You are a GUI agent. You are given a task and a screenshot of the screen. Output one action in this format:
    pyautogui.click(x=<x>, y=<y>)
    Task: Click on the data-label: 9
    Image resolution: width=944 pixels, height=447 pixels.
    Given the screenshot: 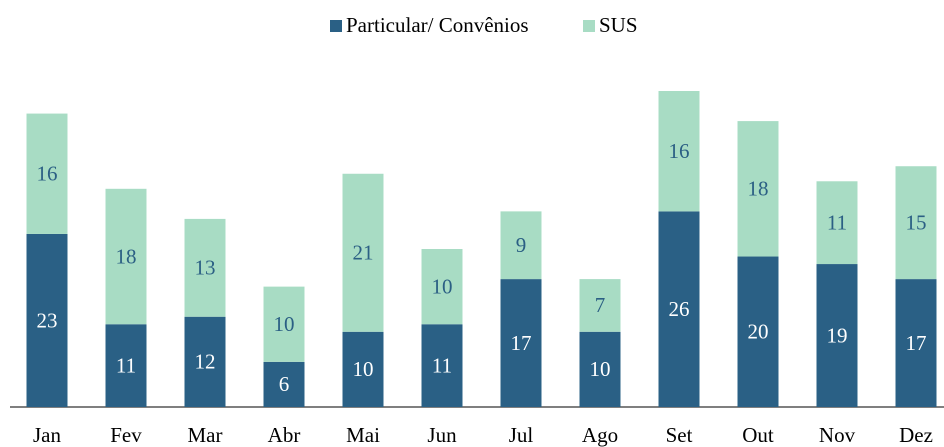 What is the action you would take?
    pyautogui.click(x=521, y=245)
    